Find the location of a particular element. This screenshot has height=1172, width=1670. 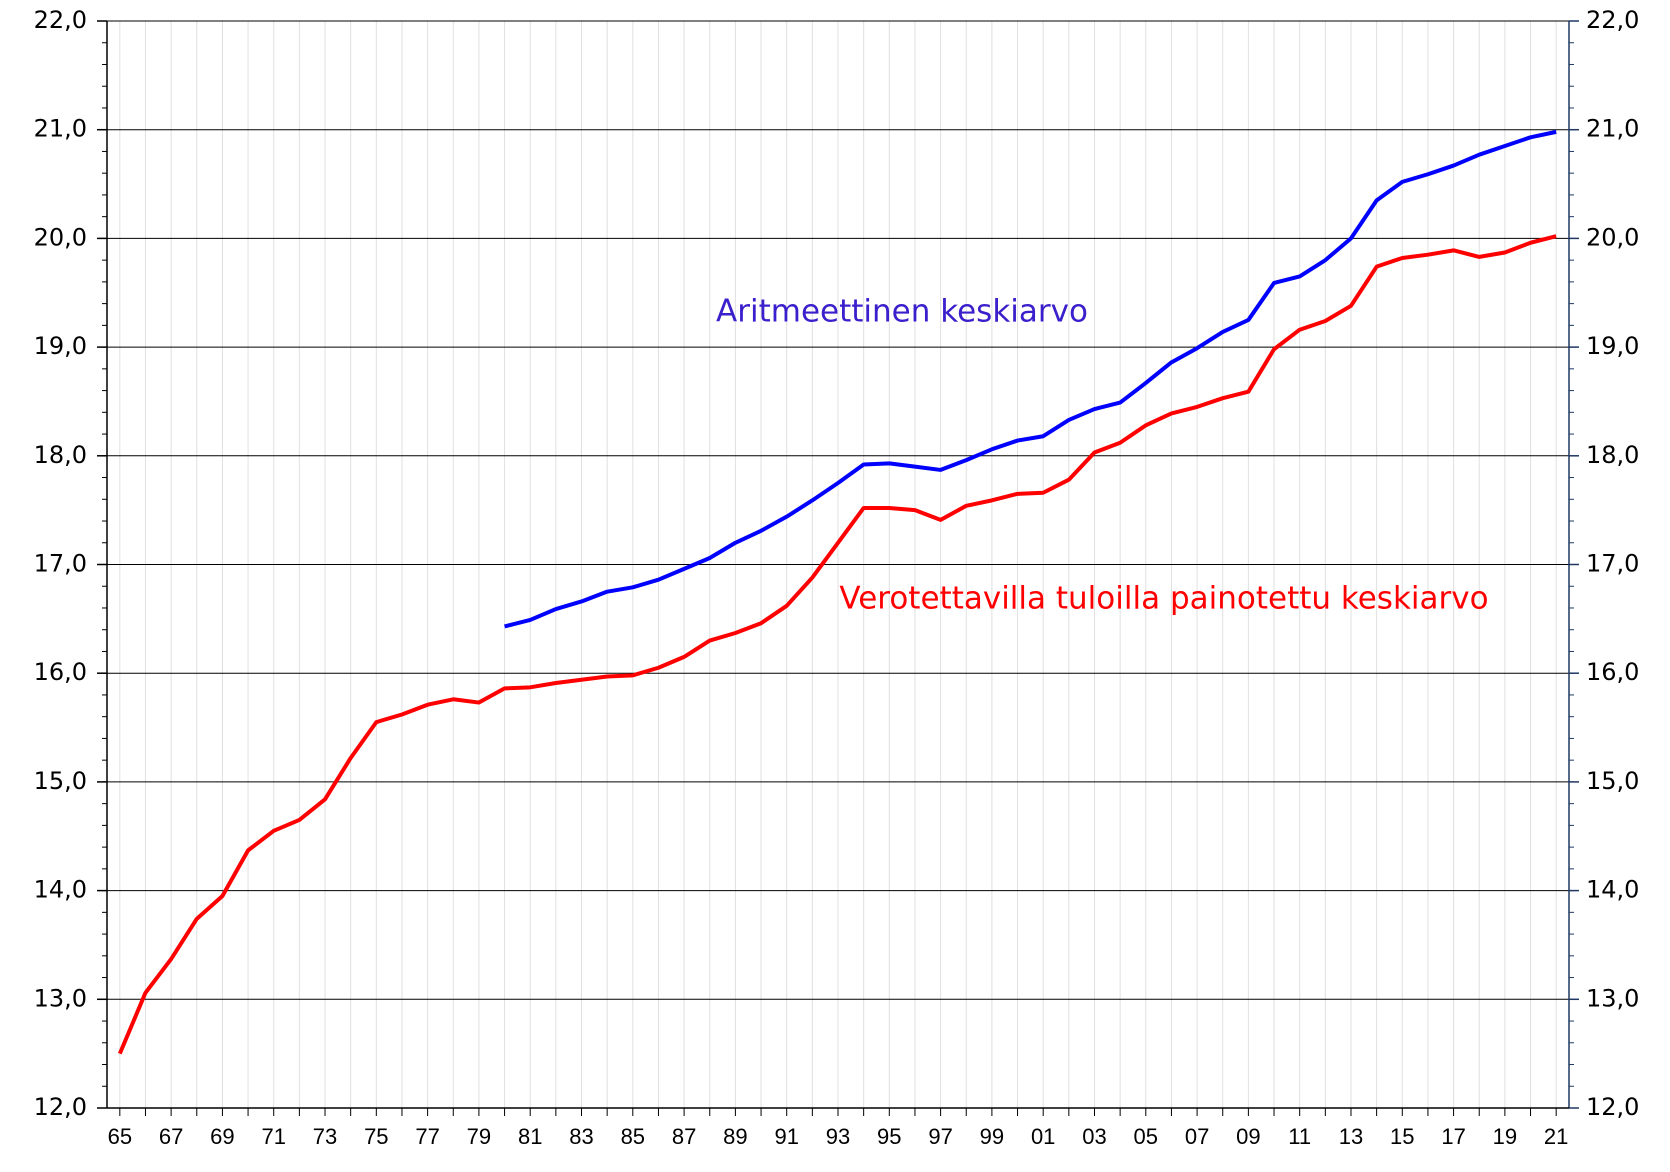

y2-tick-label: 19,0 is located at coordinates (1612, 346).